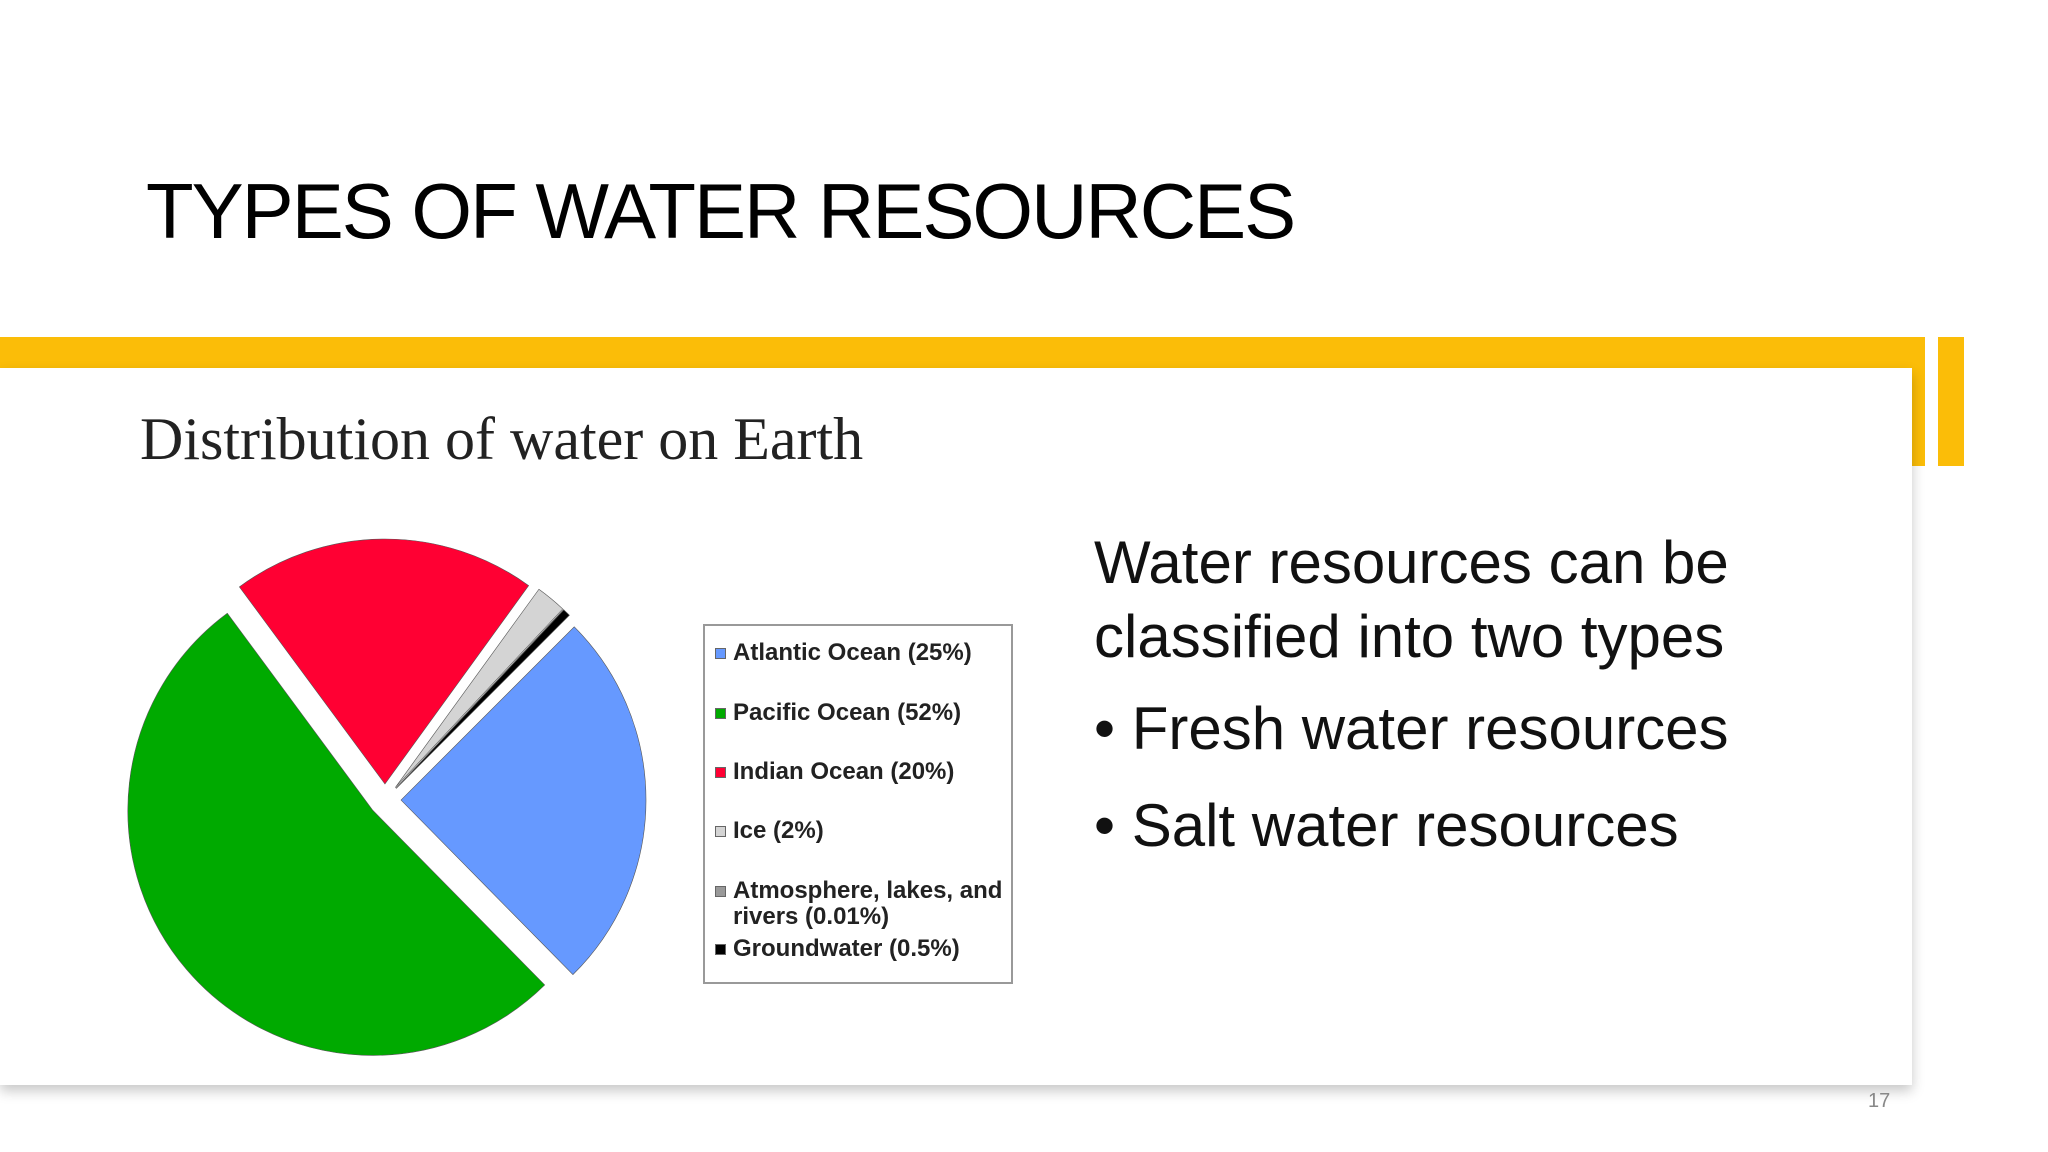 The height and width of the screenshot is (1152, 2048). I want to click on bullet-text: Fresh water resources, so click(1430, 728).